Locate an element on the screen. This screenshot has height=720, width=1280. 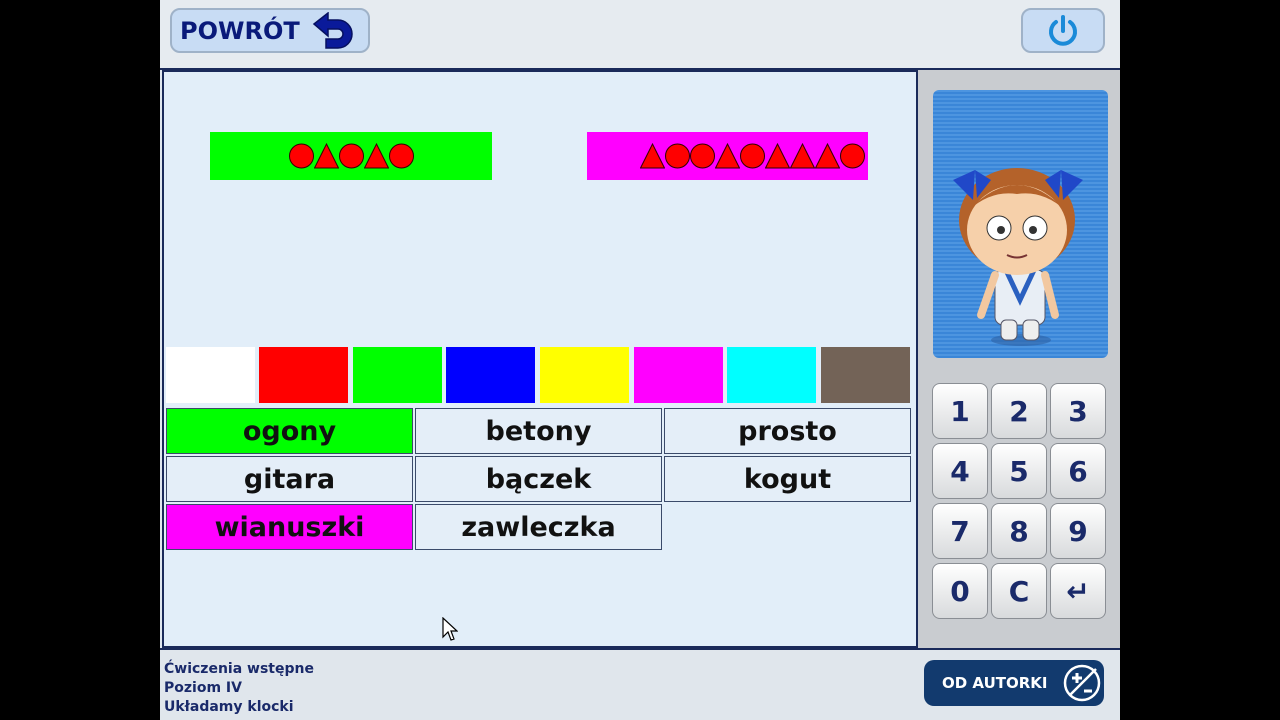
power-icon is located at coordinates (1063, 30).